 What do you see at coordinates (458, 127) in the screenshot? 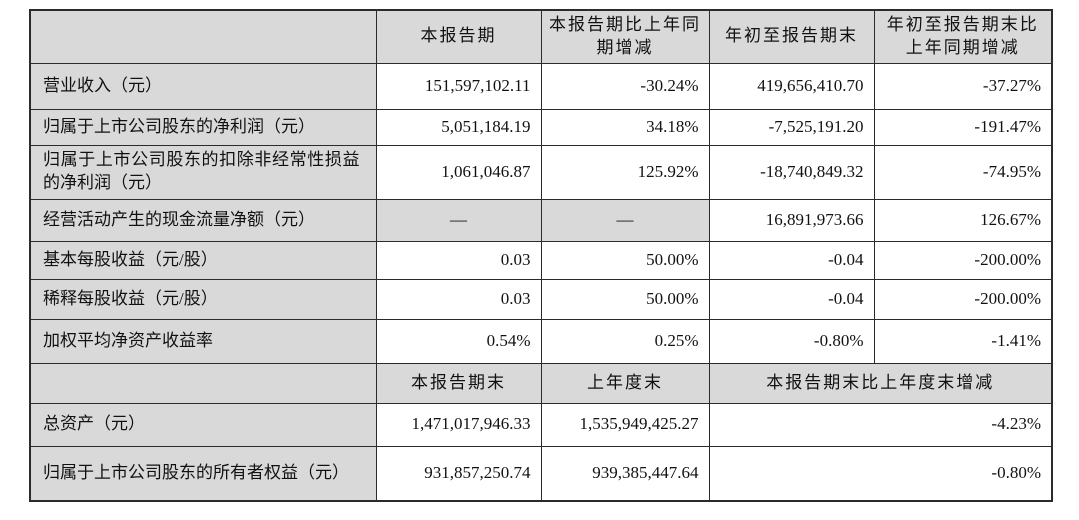
I see `cell-value: 5,051,184.19` at bounding box center [458, 127].